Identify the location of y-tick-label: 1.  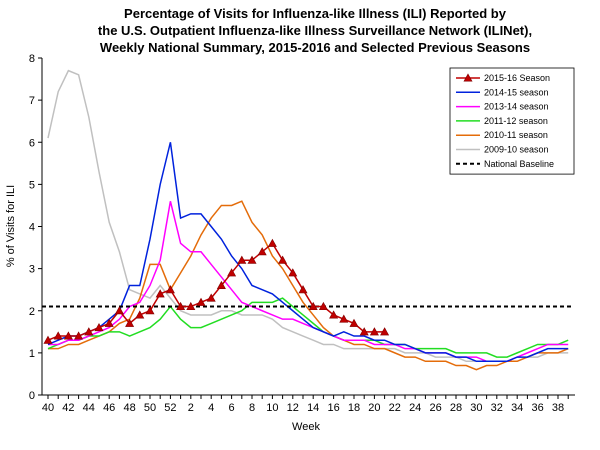
(32, 354).